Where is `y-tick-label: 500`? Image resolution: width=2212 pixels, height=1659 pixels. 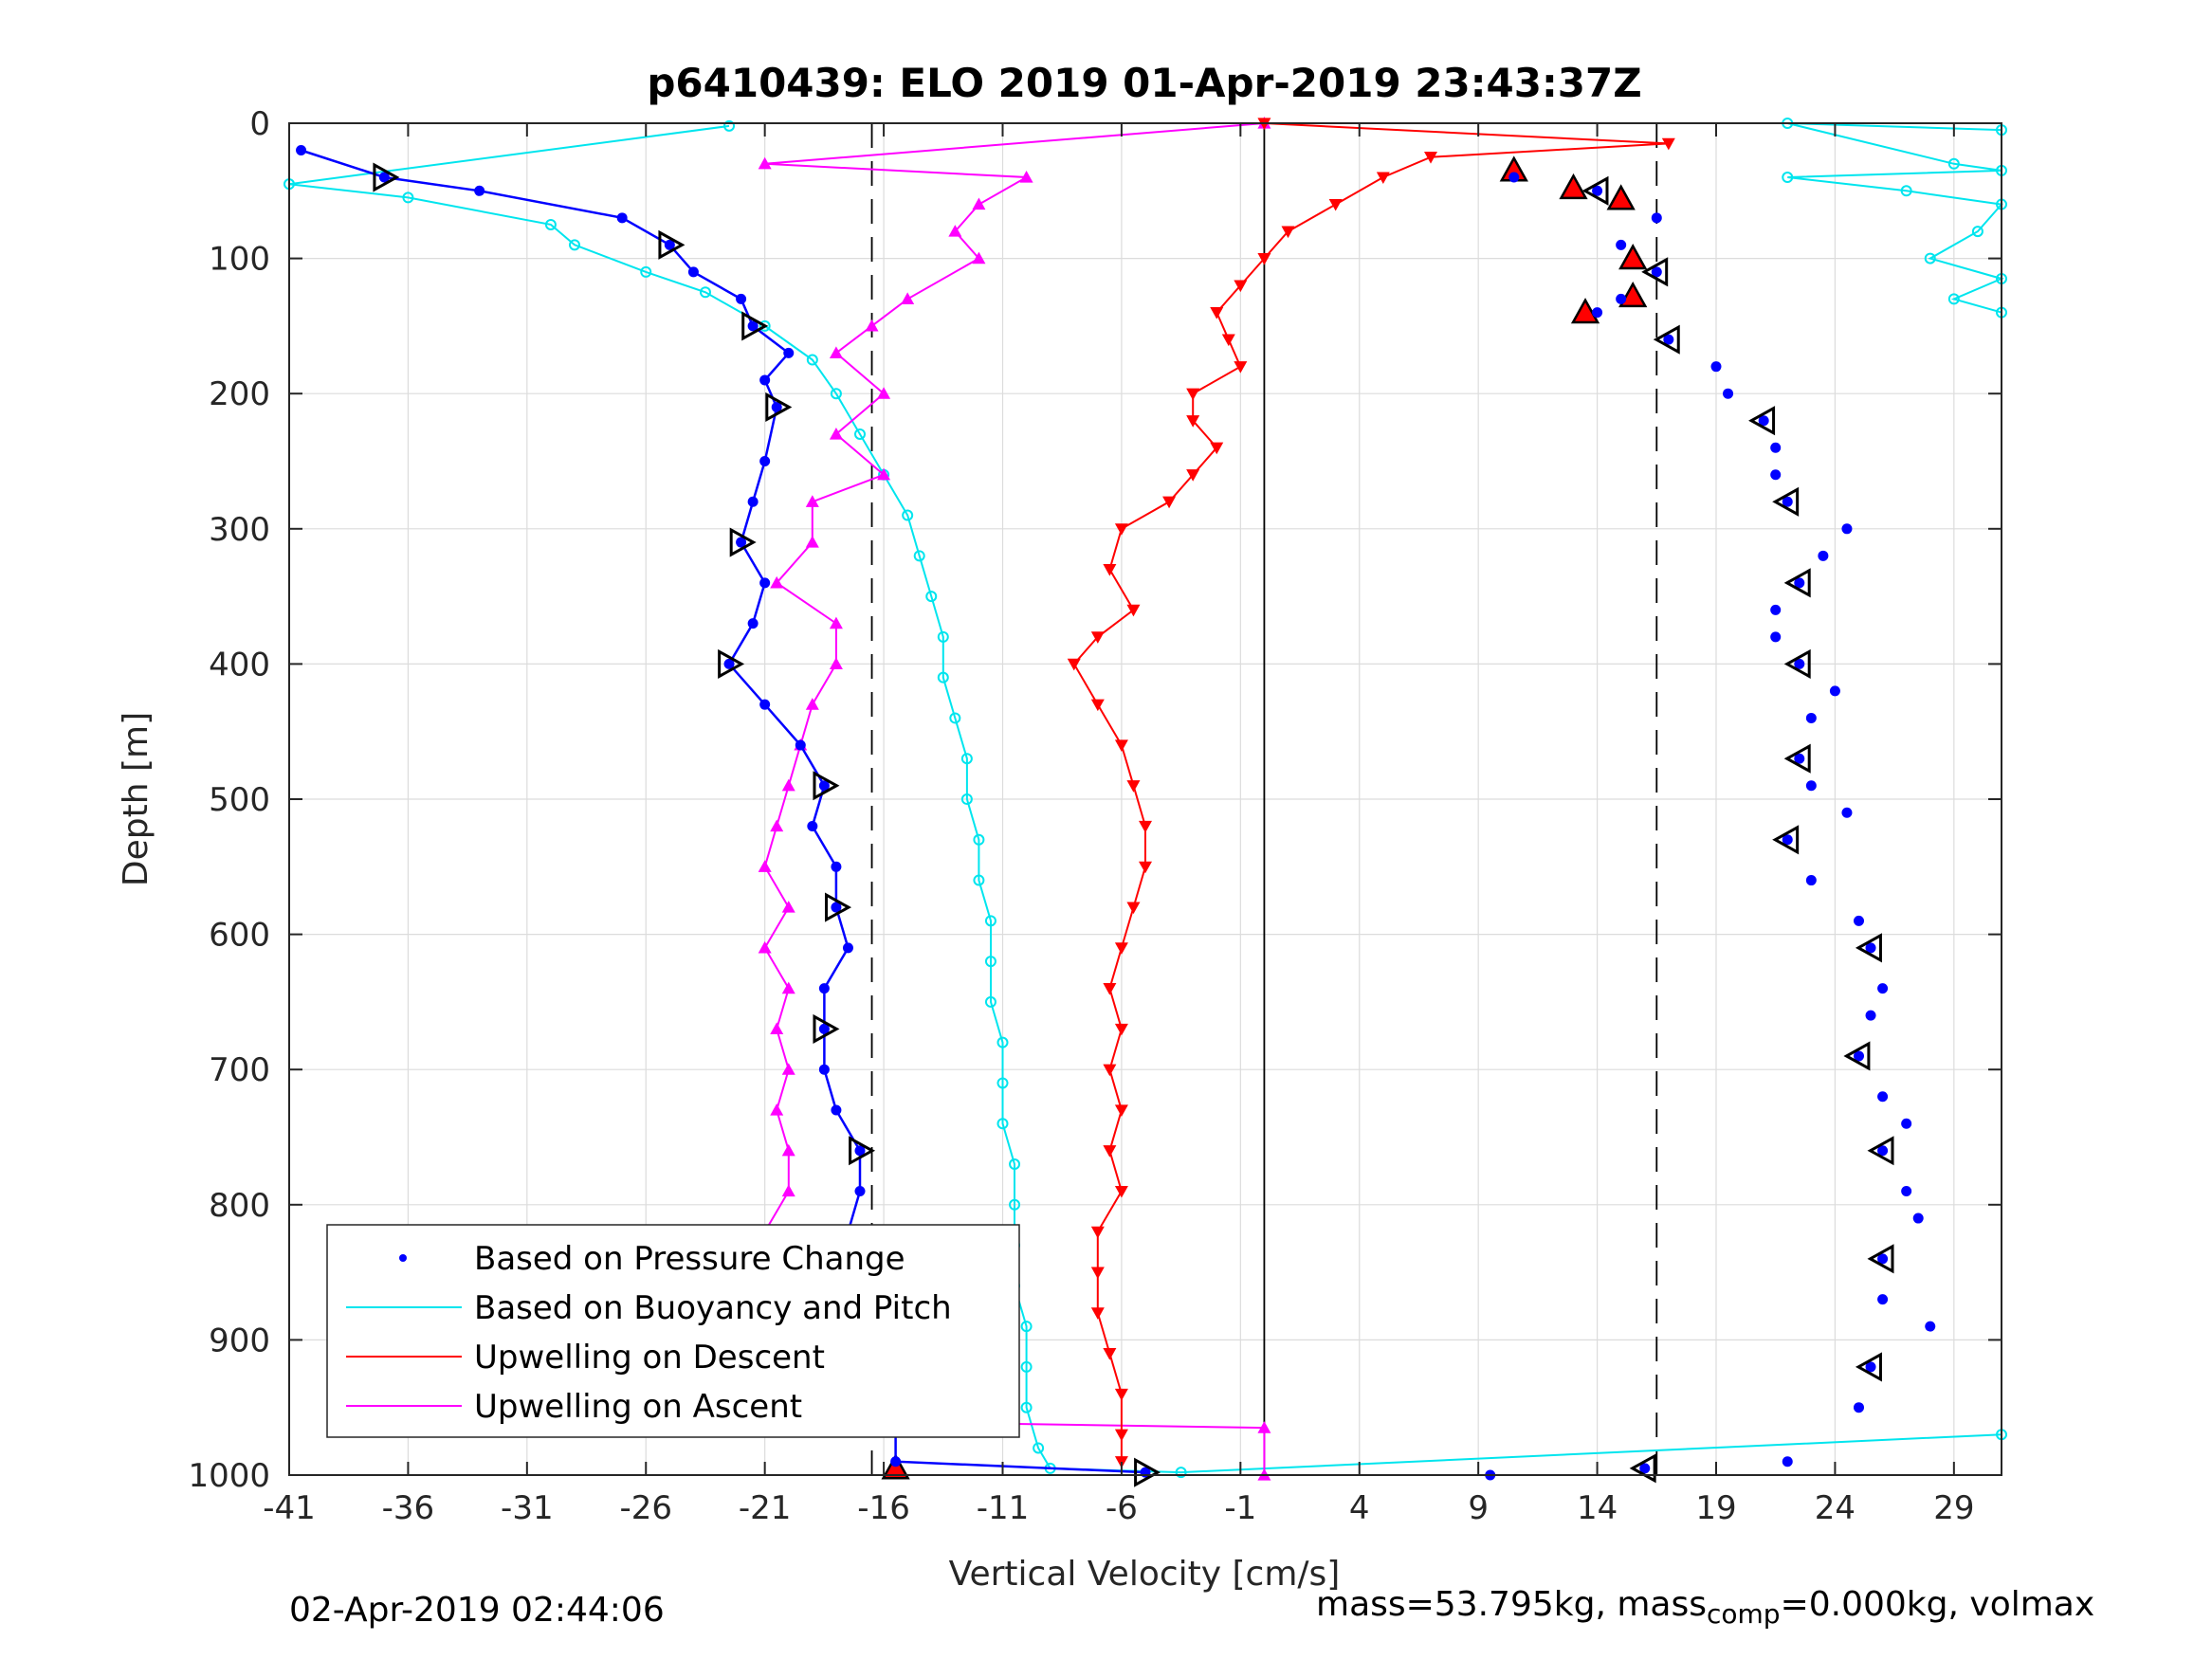 y-tick-label: 500 is located at coordinates (239, 800).